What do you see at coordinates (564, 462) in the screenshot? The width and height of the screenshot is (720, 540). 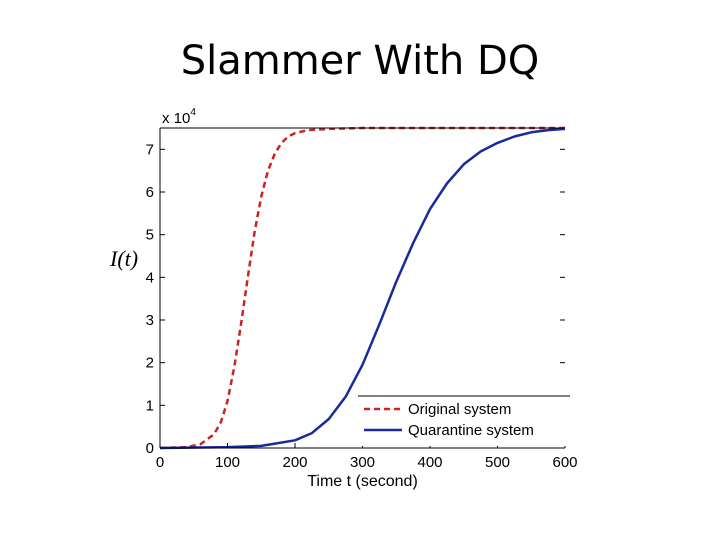 I see `x-tick-label: 600` at bounding box center [564, 462].